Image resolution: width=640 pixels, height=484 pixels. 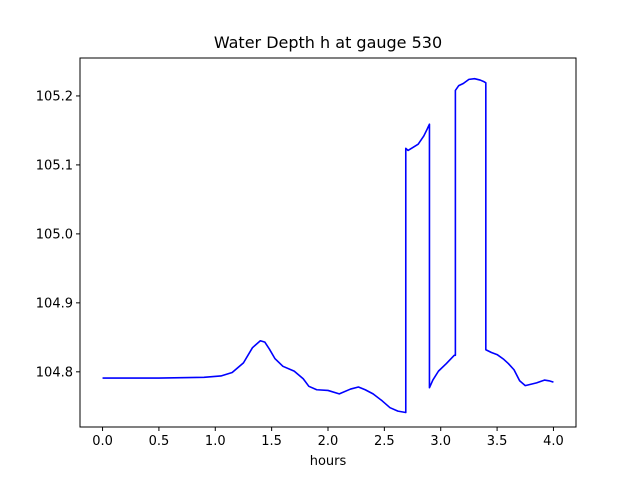 I want to click on x-tick-label: 1.5, so click(x=271, y=441).